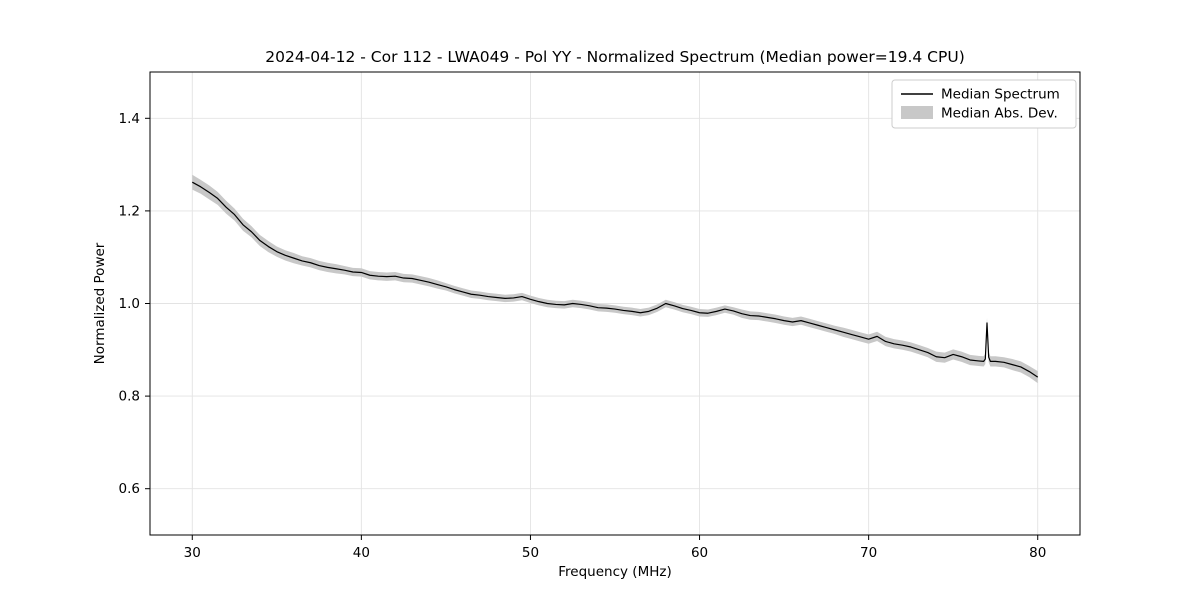 This screenshot has height=600, width=1200. Describe the element at coordinates (699, 553) in the screenshot. I see `x-tick-label: 60` at that location.